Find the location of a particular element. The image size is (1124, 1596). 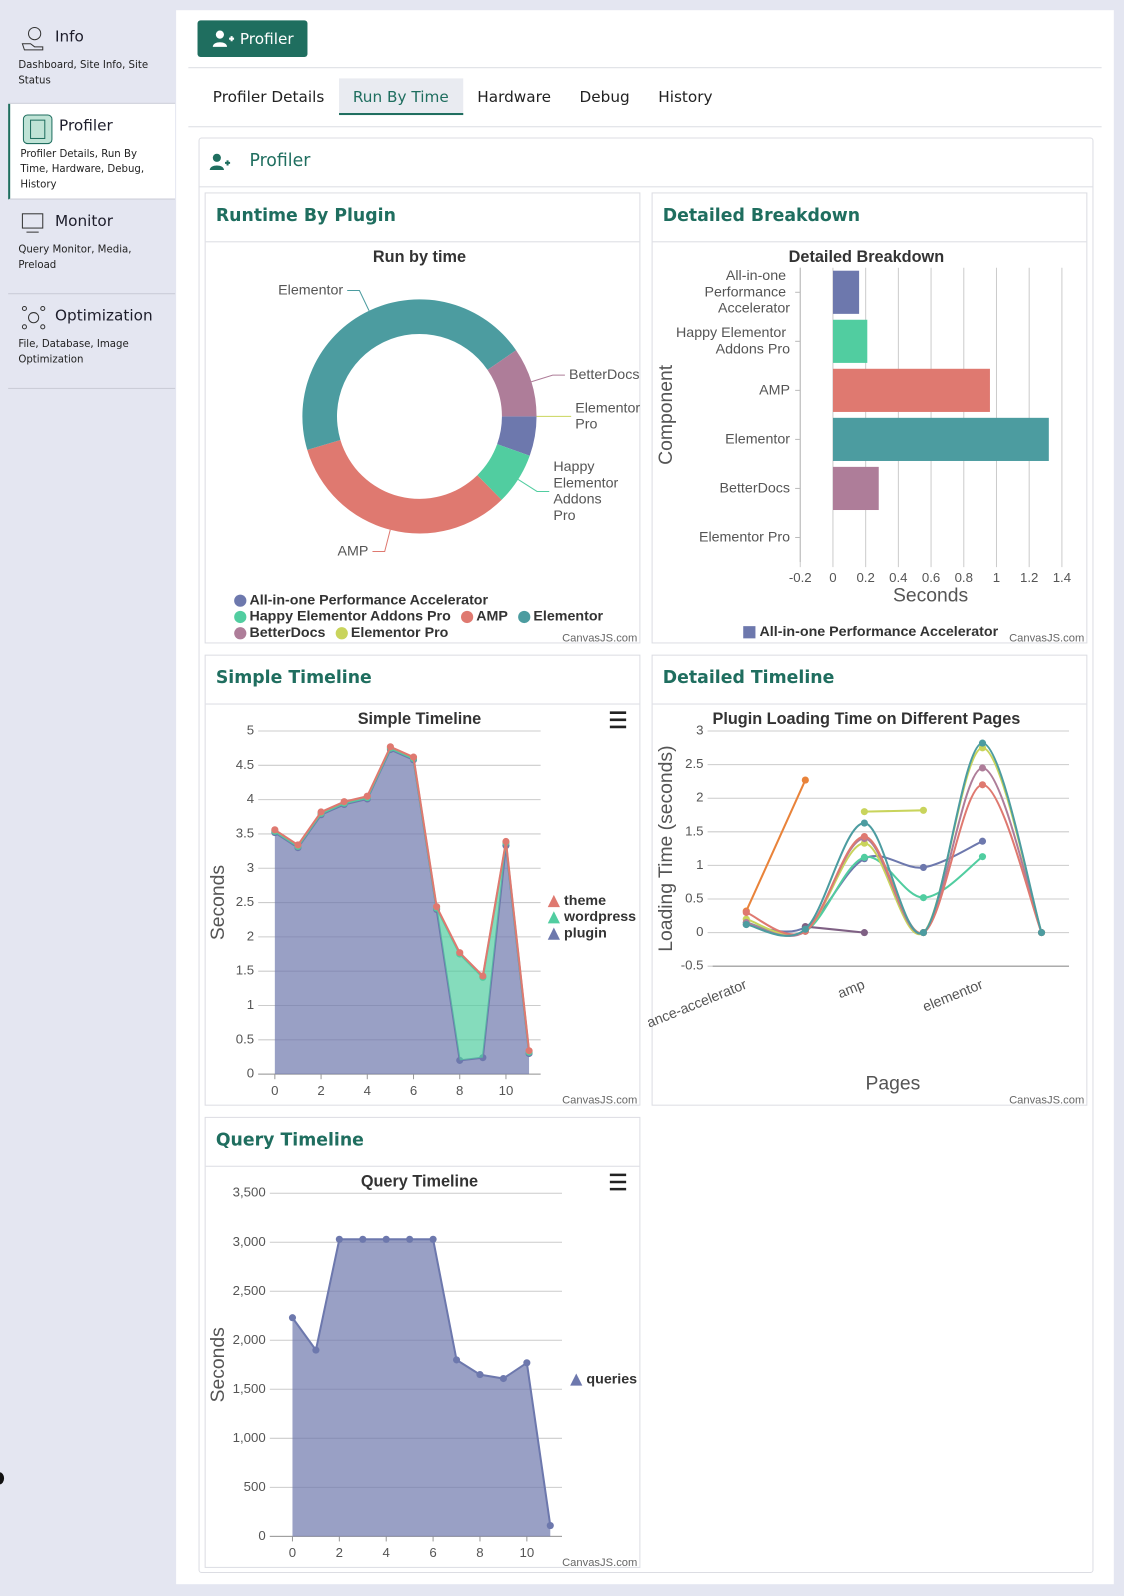

x-tick-label: 0.8 is located at coordinates (964, 577).